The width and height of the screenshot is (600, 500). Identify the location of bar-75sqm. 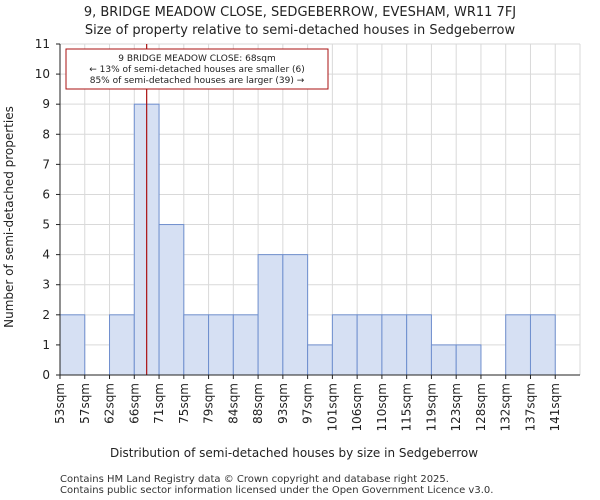
(196, 345).